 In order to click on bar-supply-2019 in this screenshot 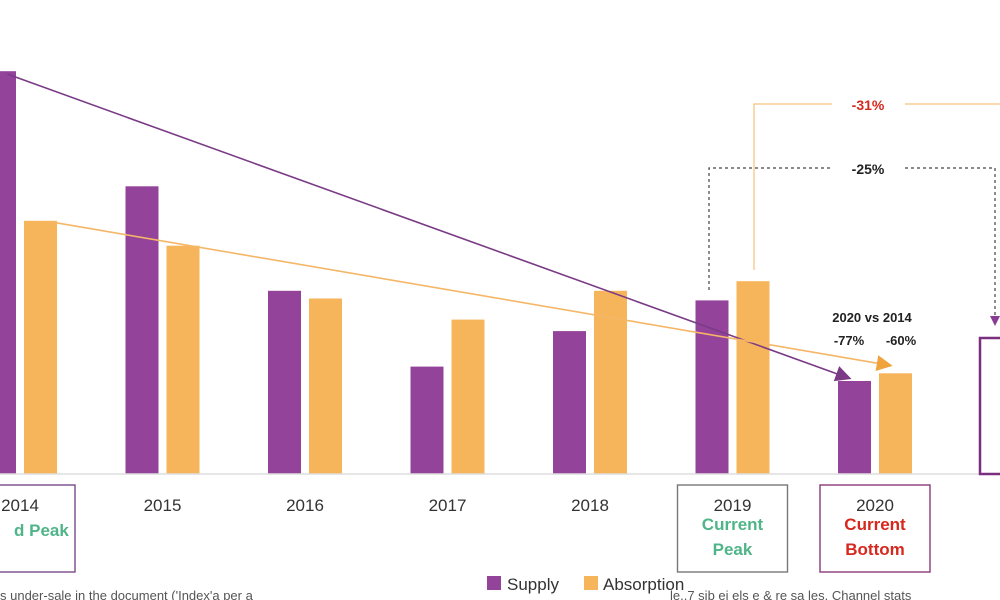, I will do `click(712, 387)`.